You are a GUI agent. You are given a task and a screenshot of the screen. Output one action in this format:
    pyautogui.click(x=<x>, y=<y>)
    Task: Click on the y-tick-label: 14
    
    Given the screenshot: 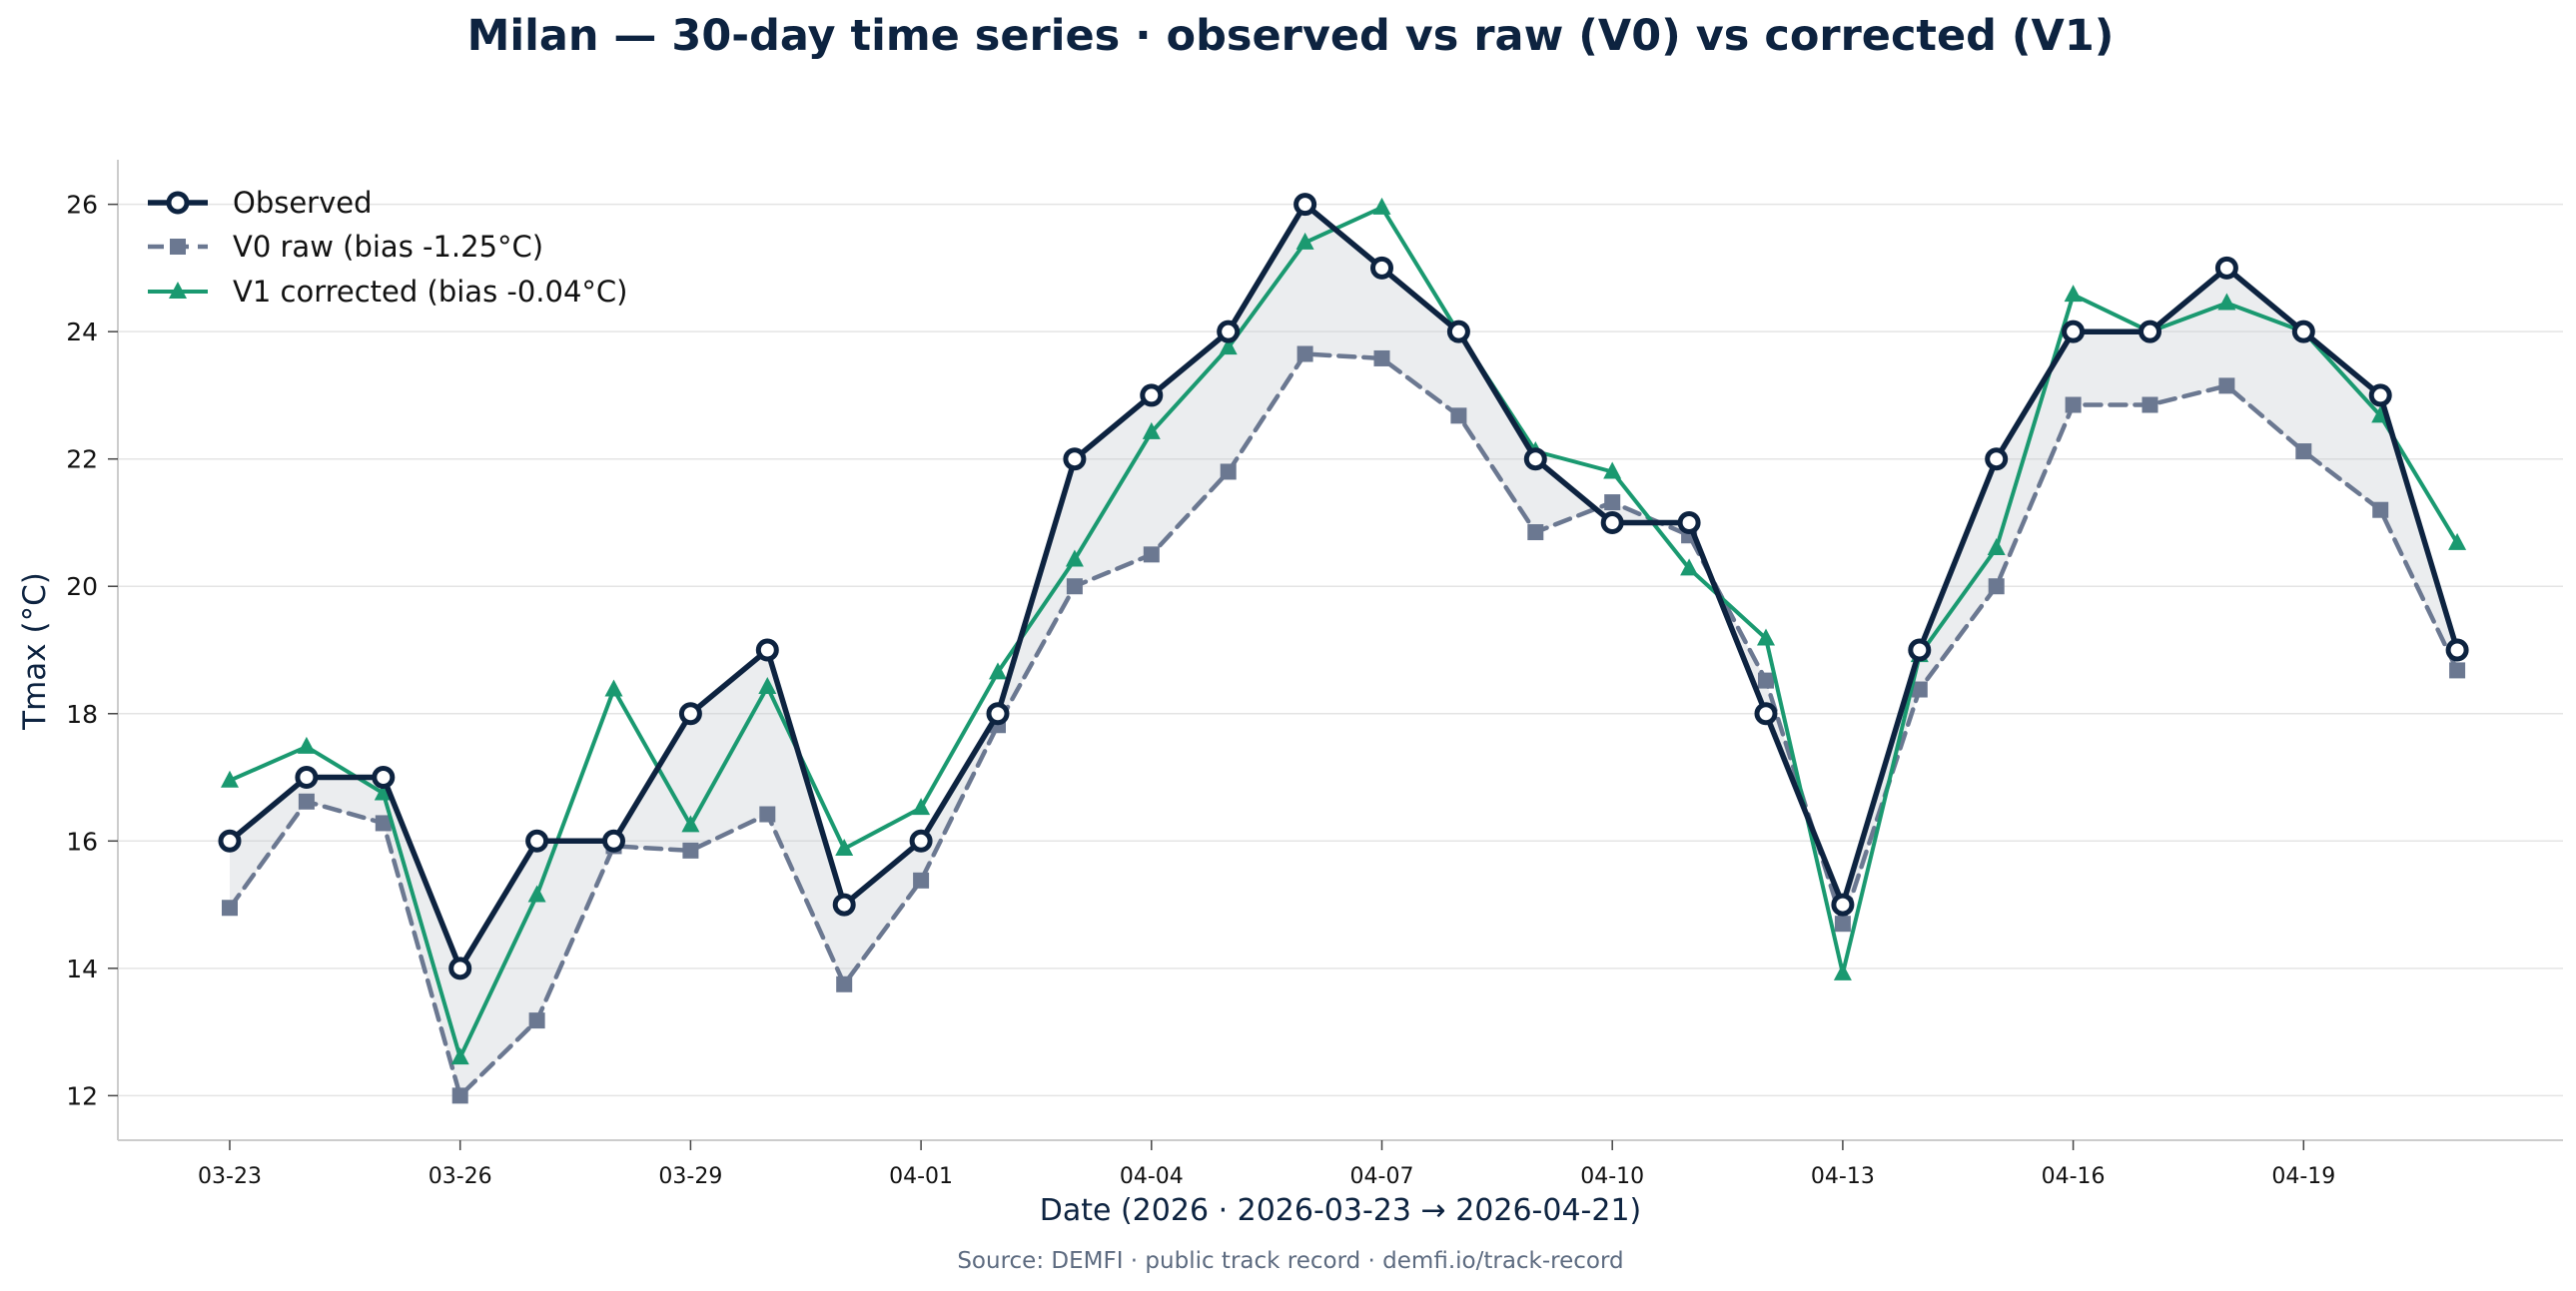 What is the action you would take?
    pyautogui.click(x=82, y=969)
    